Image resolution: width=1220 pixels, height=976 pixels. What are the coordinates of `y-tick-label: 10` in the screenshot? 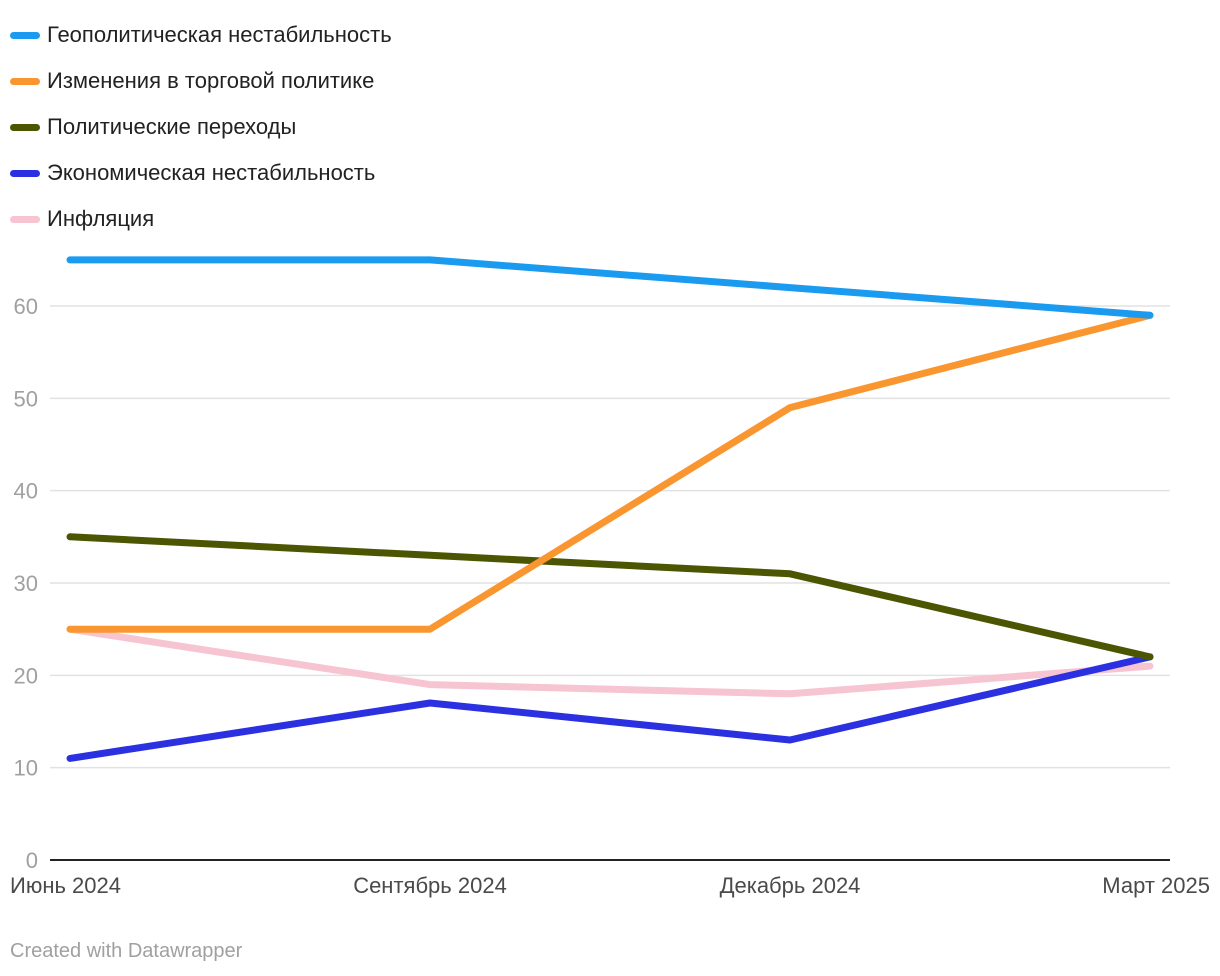 It's located at (26, 768).